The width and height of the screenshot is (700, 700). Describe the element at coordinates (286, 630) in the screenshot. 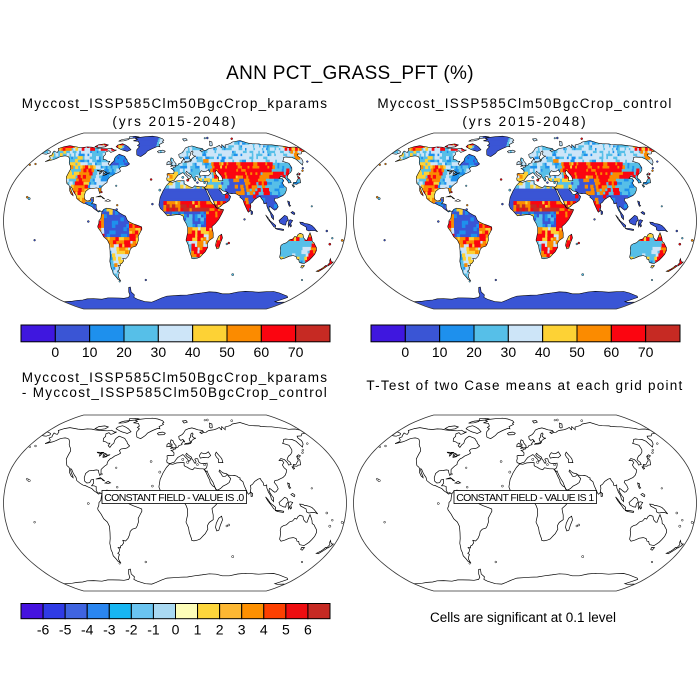

I see `svg-text: 5` at that location.